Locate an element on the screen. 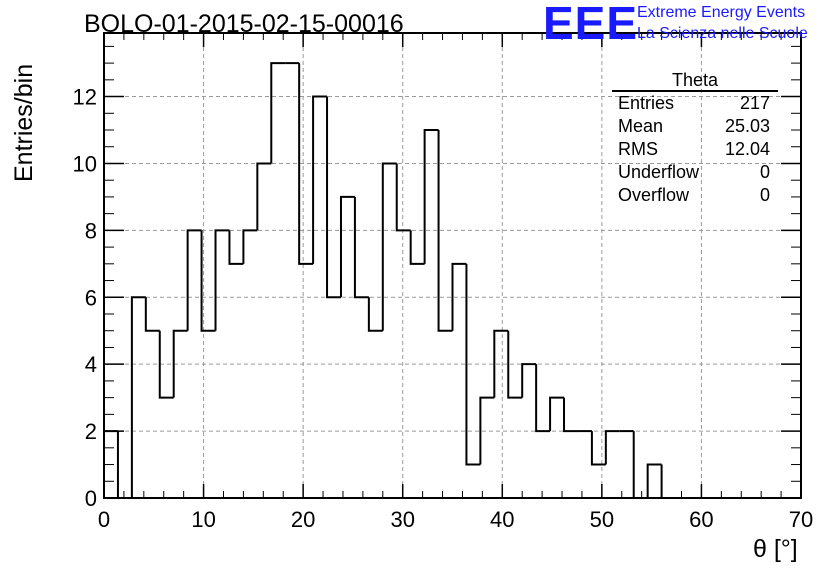 This screenshot has height=572, width=836. x-tick-label: 50 is located at coordinates (602, 519).